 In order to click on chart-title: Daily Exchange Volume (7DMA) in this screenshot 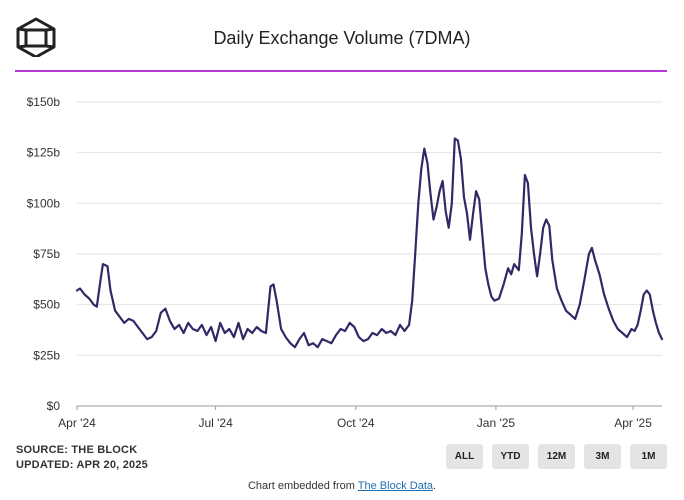, I will do `click(342, 38)`.